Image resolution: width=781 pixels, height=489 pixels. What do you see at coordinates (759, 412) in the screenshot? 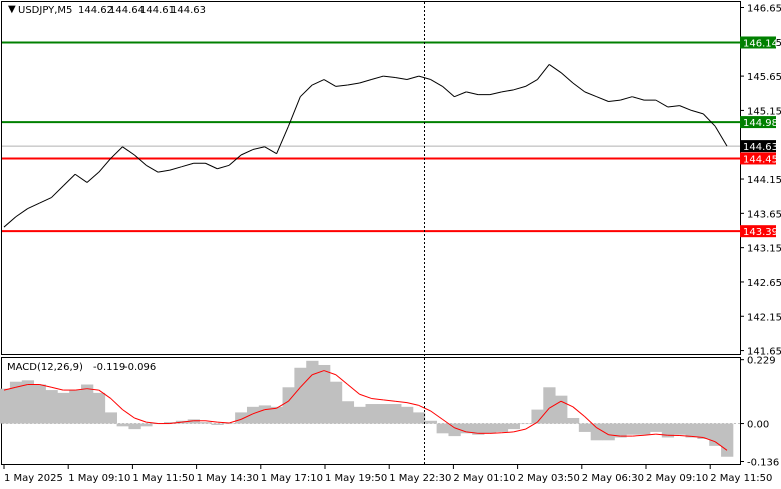
I see `macd-axis: 0.229 0.00 -0.136` at bounding box center [759, 412].